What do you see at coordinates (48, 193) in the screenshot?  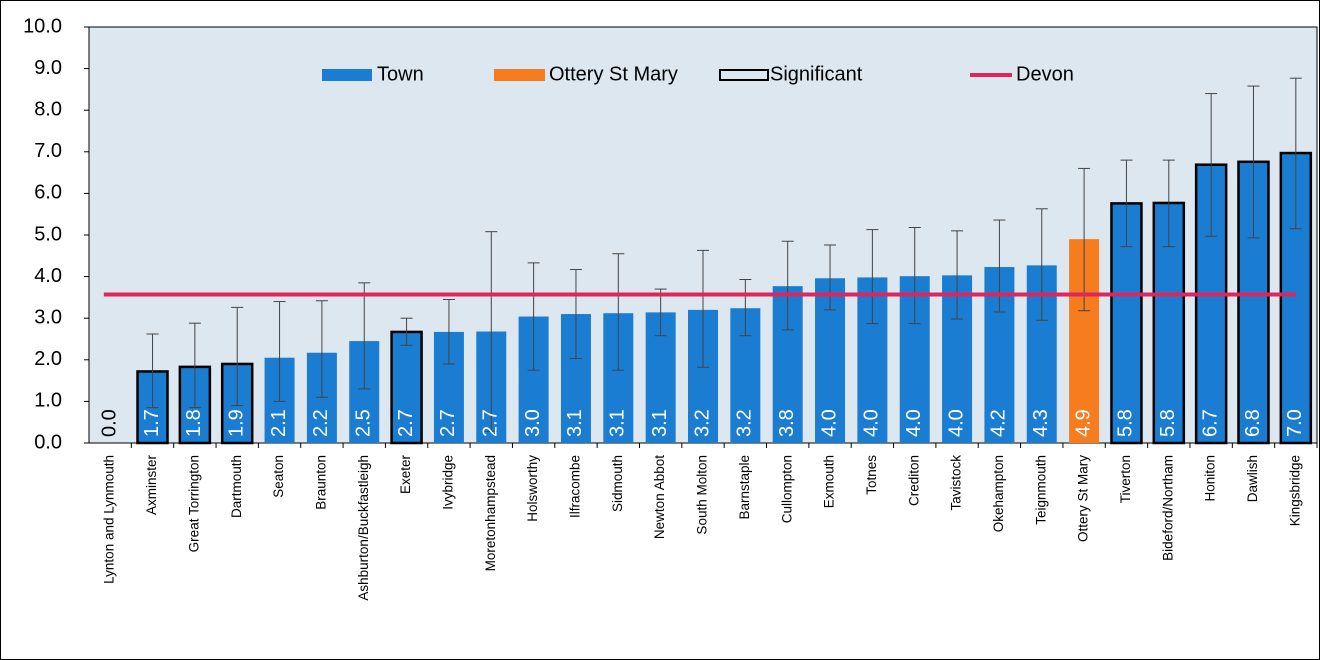 I see `y-tick-label: 6.0` at bounding box center [48, 193].